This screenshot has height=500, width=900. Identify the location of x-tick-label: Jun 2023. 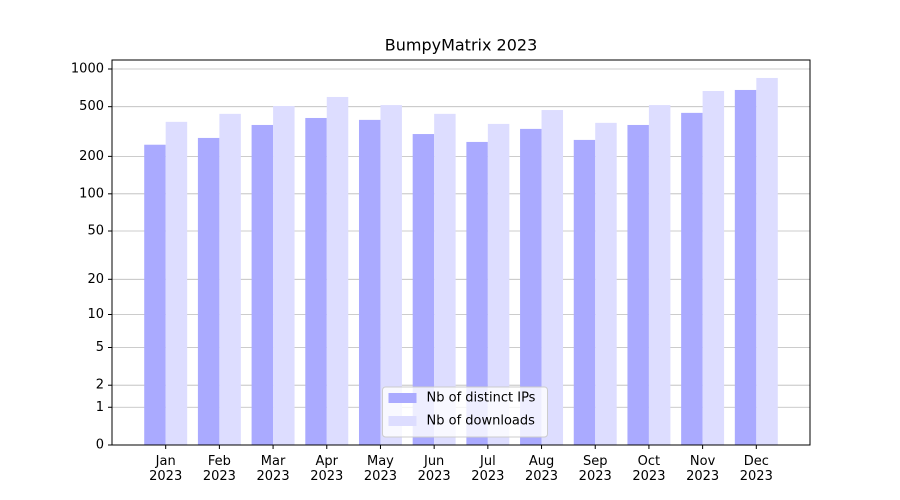
(434, 469).